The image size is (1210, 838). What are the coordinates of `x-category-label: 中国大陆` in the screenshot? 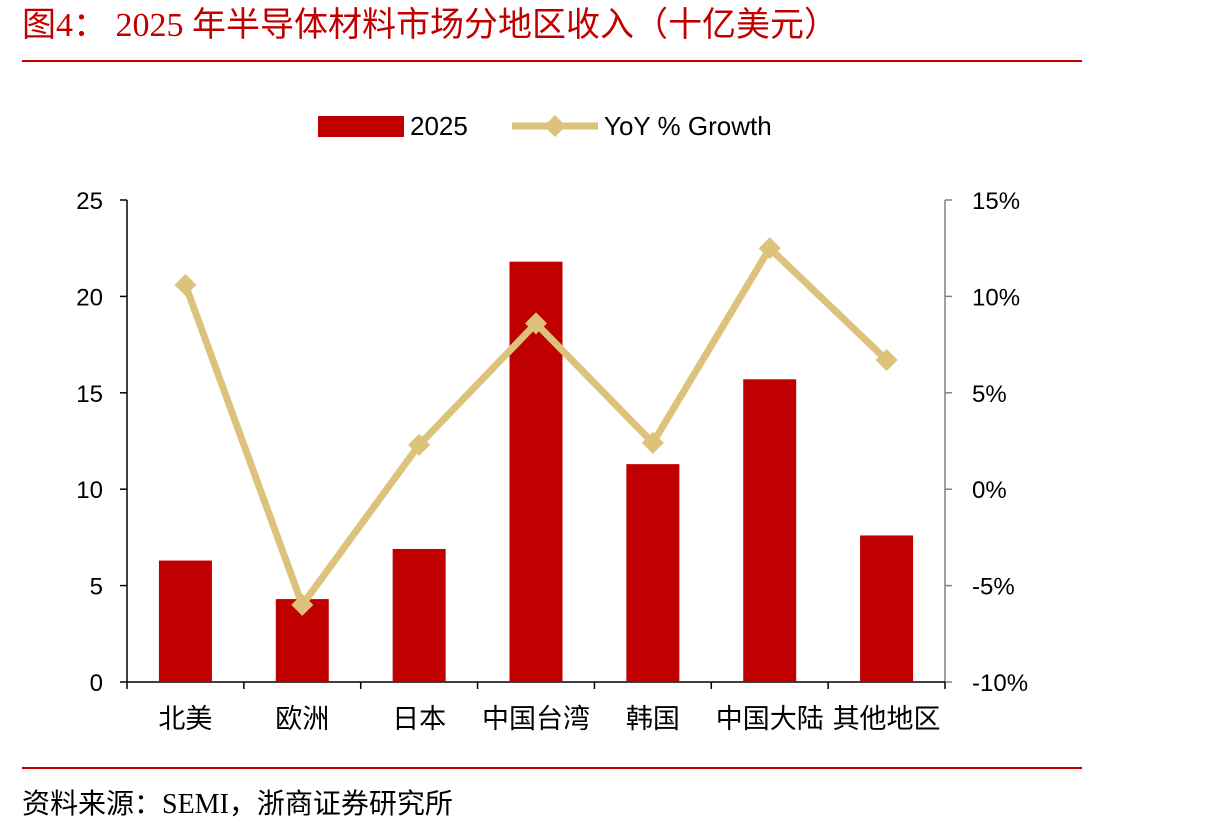 It's located at (770, 719).